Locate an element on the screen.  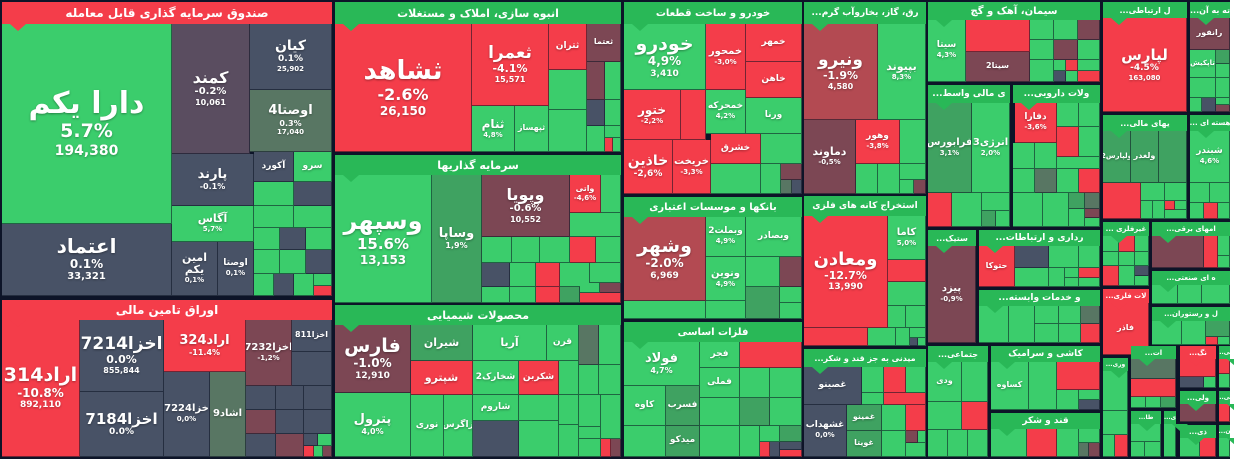
stock-tile-غمینو: غمینو is located at coordinates (864, 418).